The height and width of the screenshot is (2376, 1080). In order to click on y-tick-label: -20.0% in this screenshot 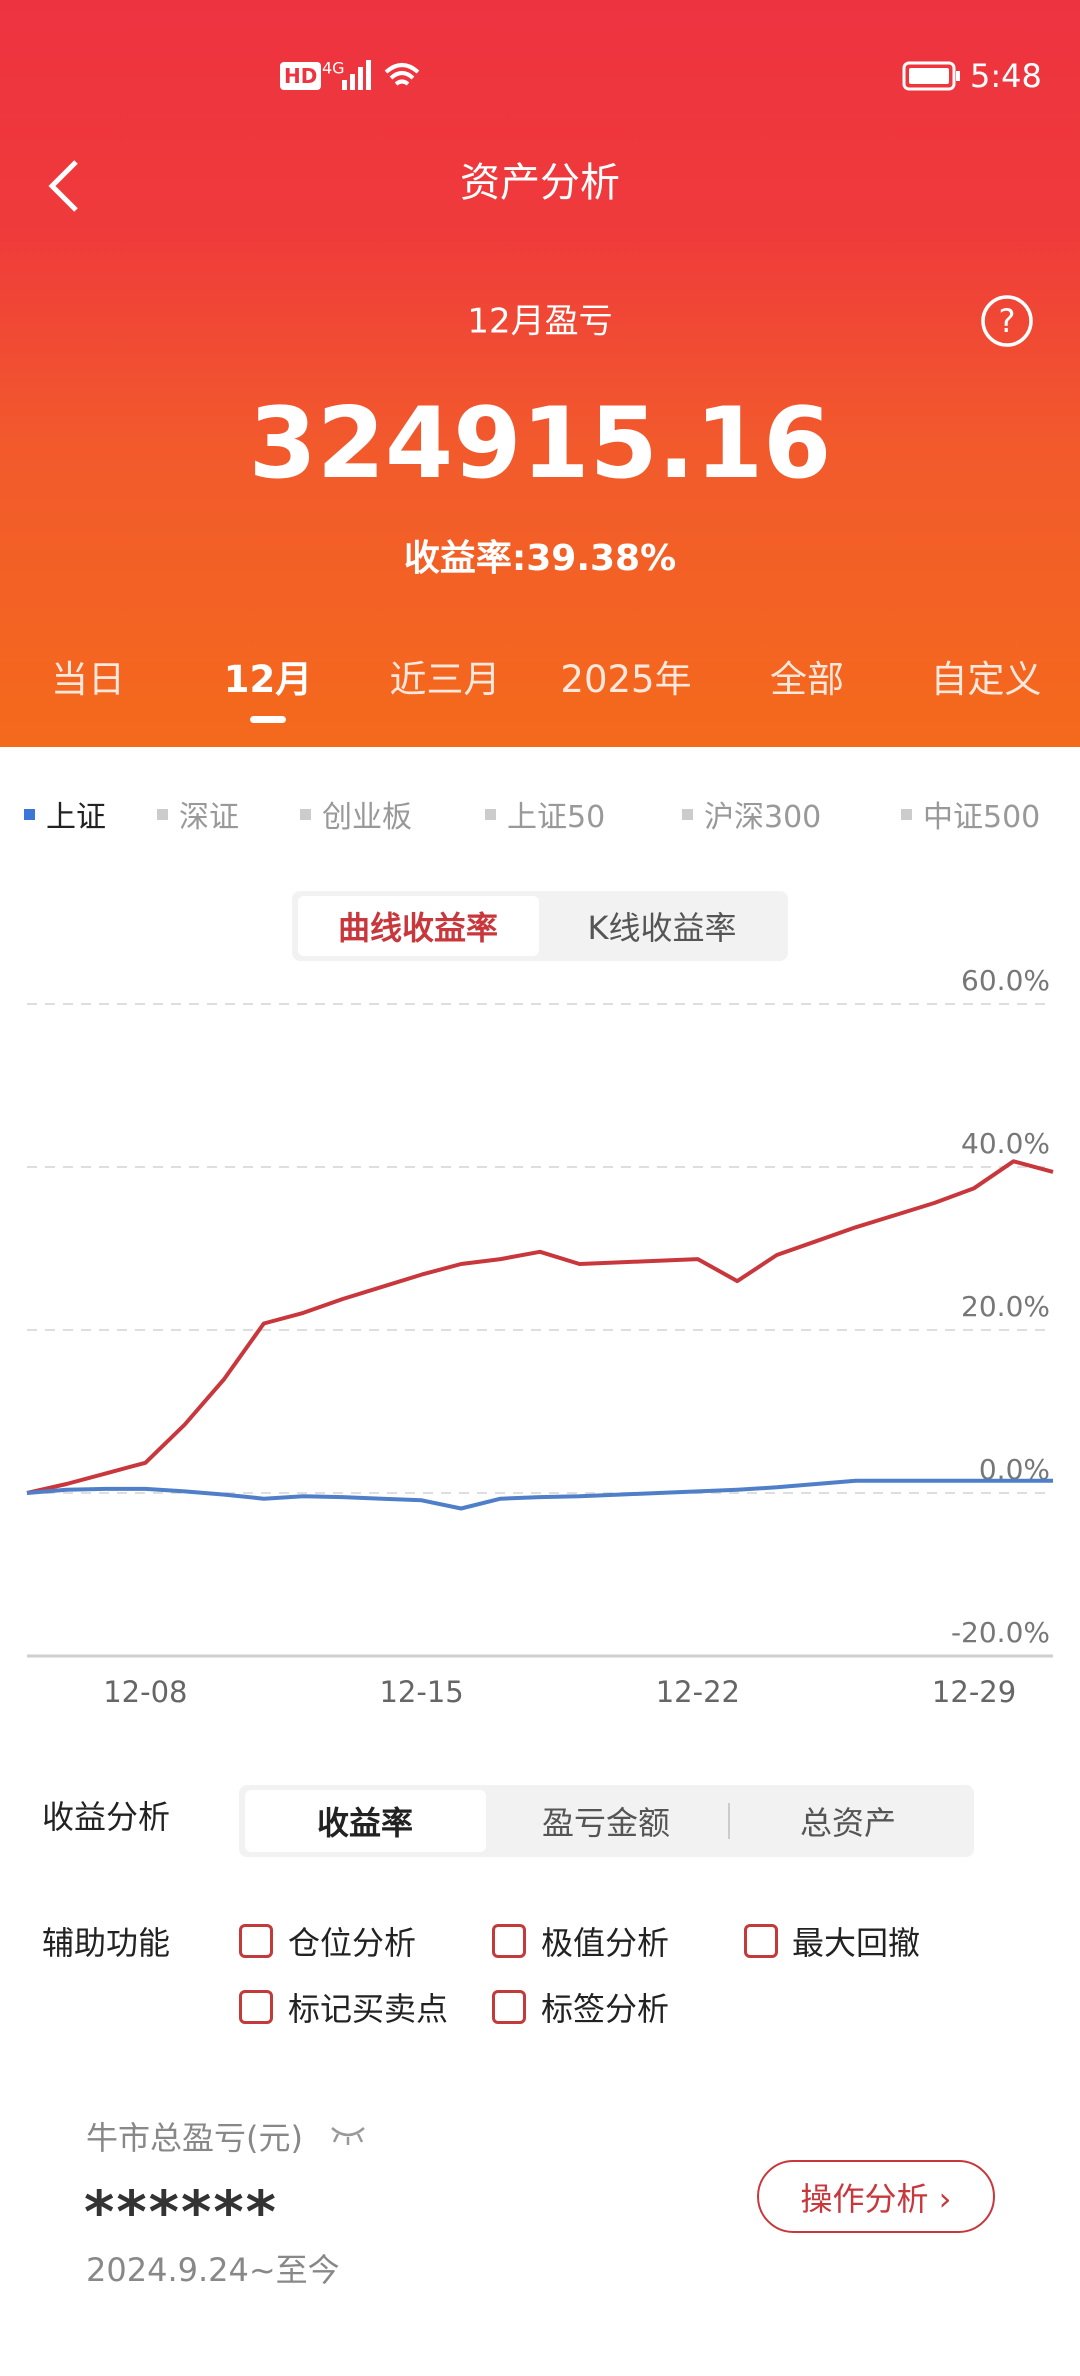, I will do `click(1000, 1632)`.